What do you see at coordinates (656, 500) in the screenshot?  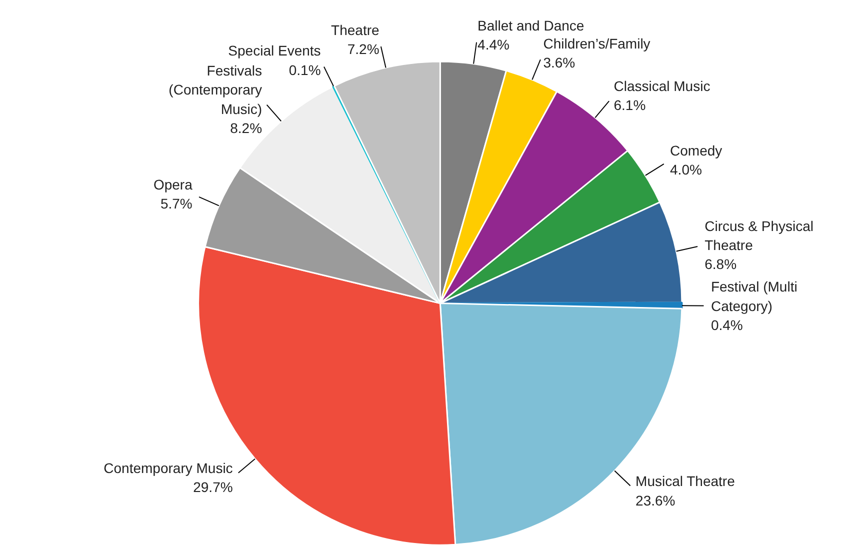 I see `data-label: 23.6%` at bounding box center [656, 500].